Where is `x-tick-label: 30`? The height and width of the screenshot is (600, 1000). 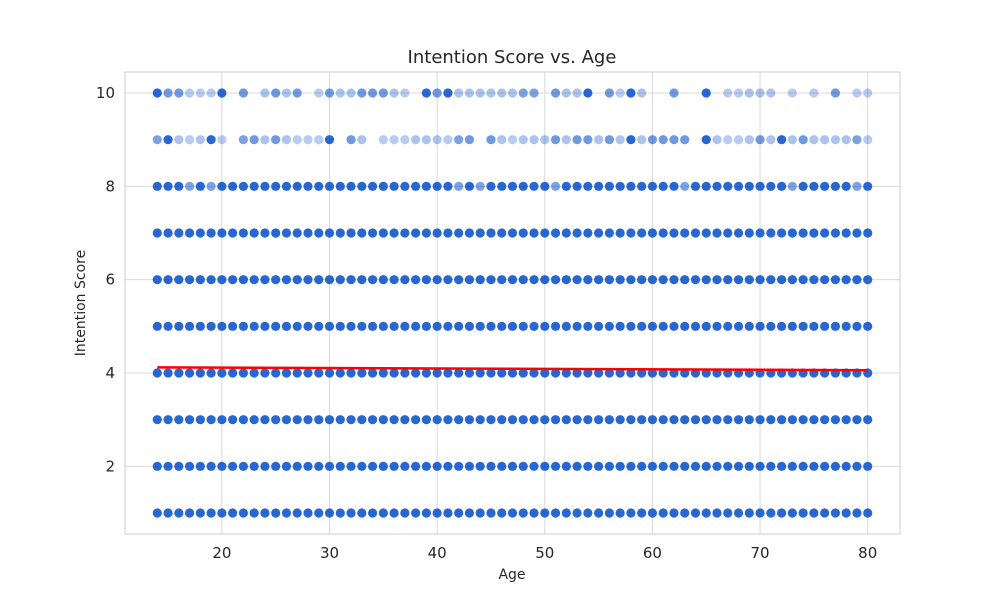 x-tick-label: 30 is located at coordinates (329, 553).